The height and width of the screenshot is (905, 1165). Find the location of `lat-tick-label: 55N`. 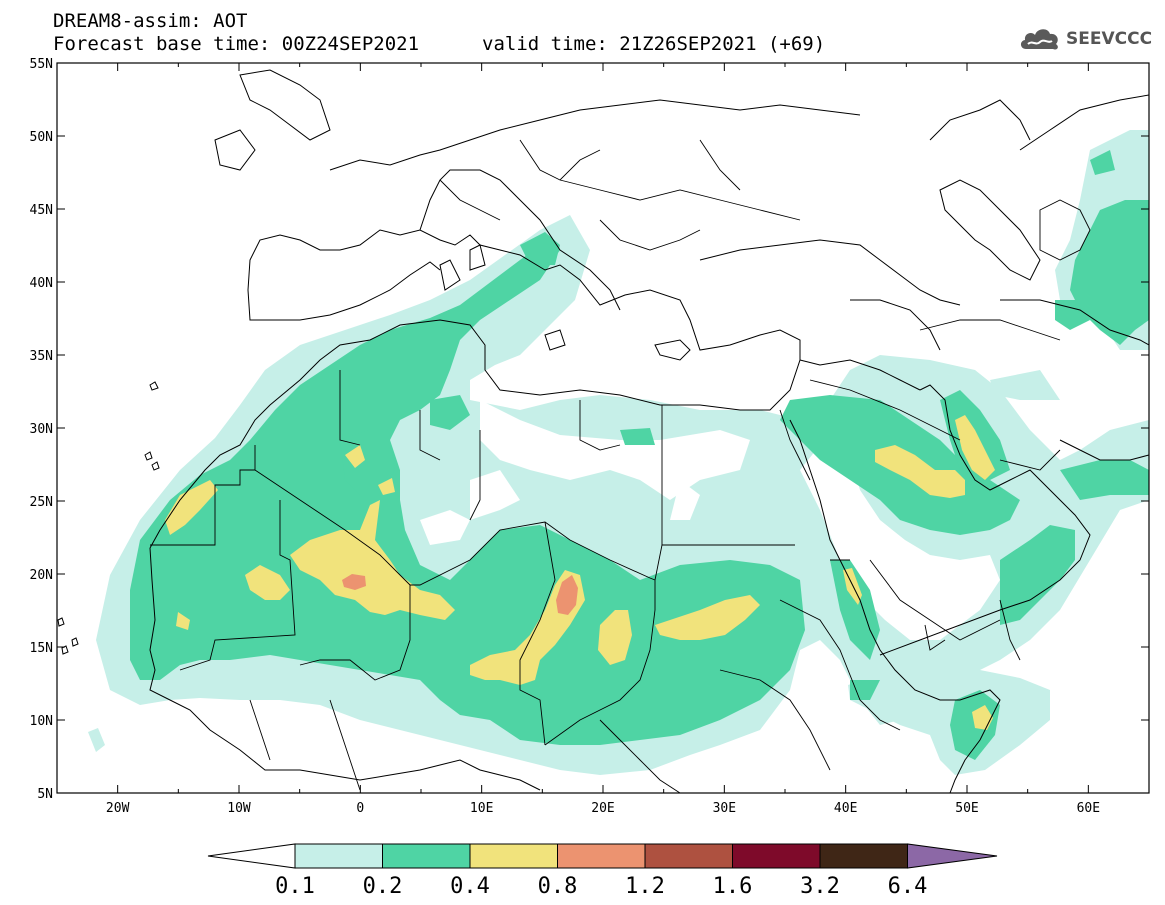

lat-tick-label: 55N is located at coordinates (41, 64).